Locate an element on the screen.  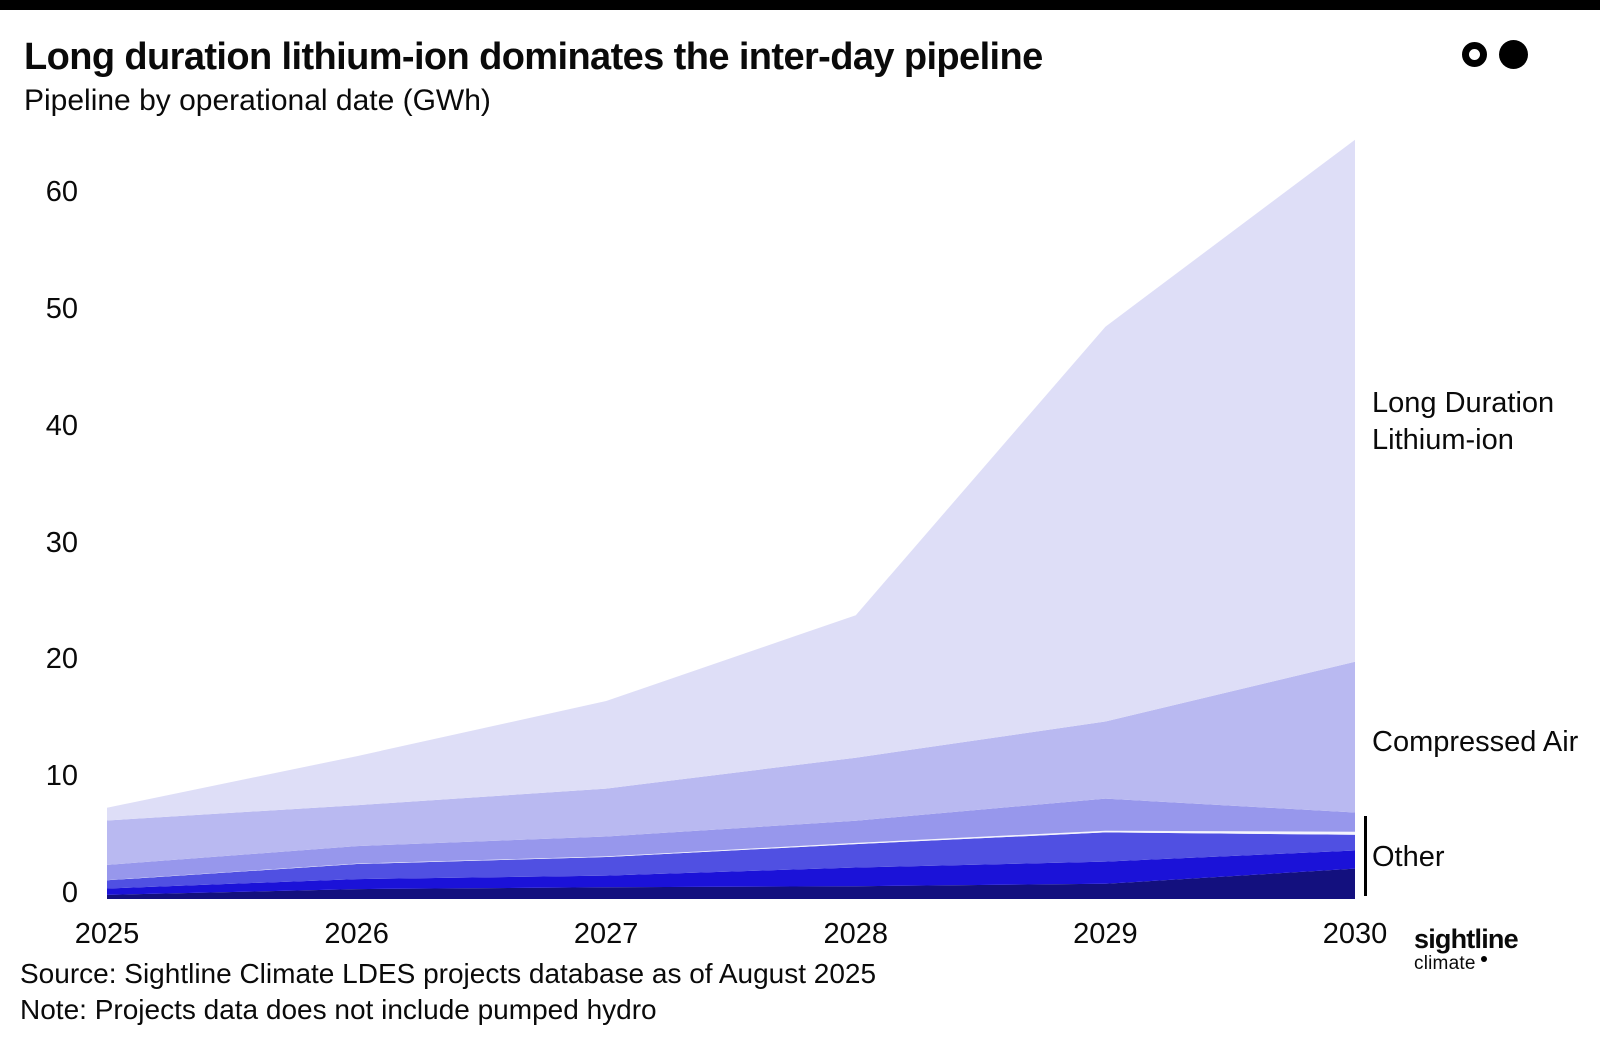
area-other-blue-violet is located at coordinates (731, 860).